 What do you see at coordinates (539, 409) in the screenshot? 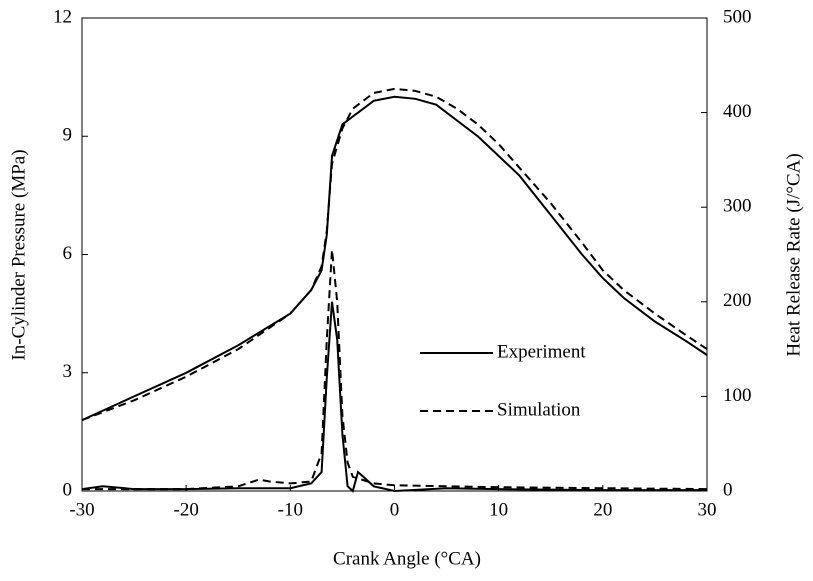
I see `legend-label: Simulation` at bounding box center [539, 409].